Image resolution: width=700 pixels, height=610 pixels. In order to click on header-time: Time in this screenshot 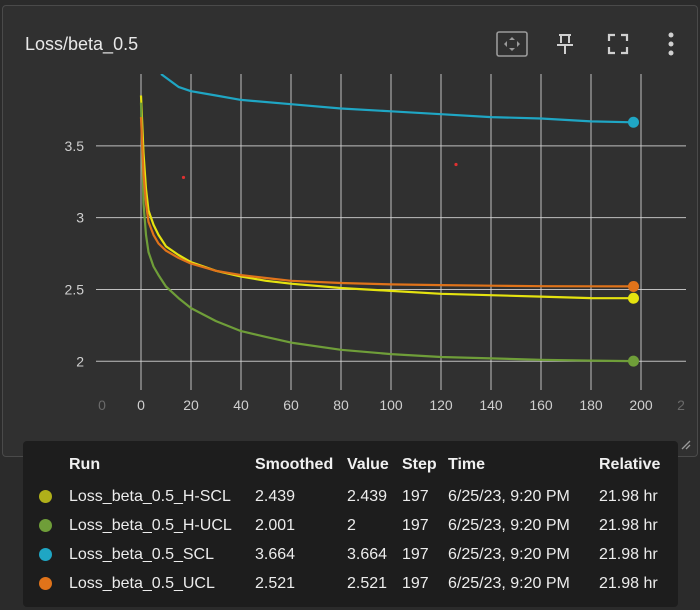, I will do `click(467, 464)`.